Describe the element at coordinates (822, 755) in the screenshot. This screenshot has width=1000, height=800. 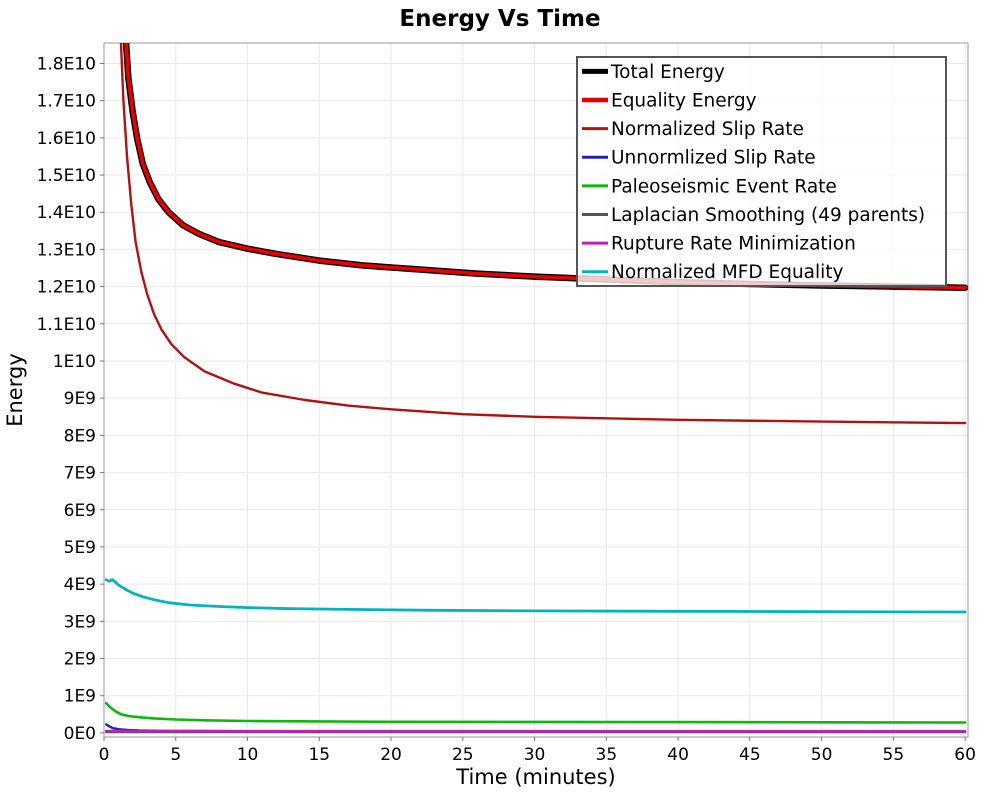
I see `x-tick-label: 50` at that location.